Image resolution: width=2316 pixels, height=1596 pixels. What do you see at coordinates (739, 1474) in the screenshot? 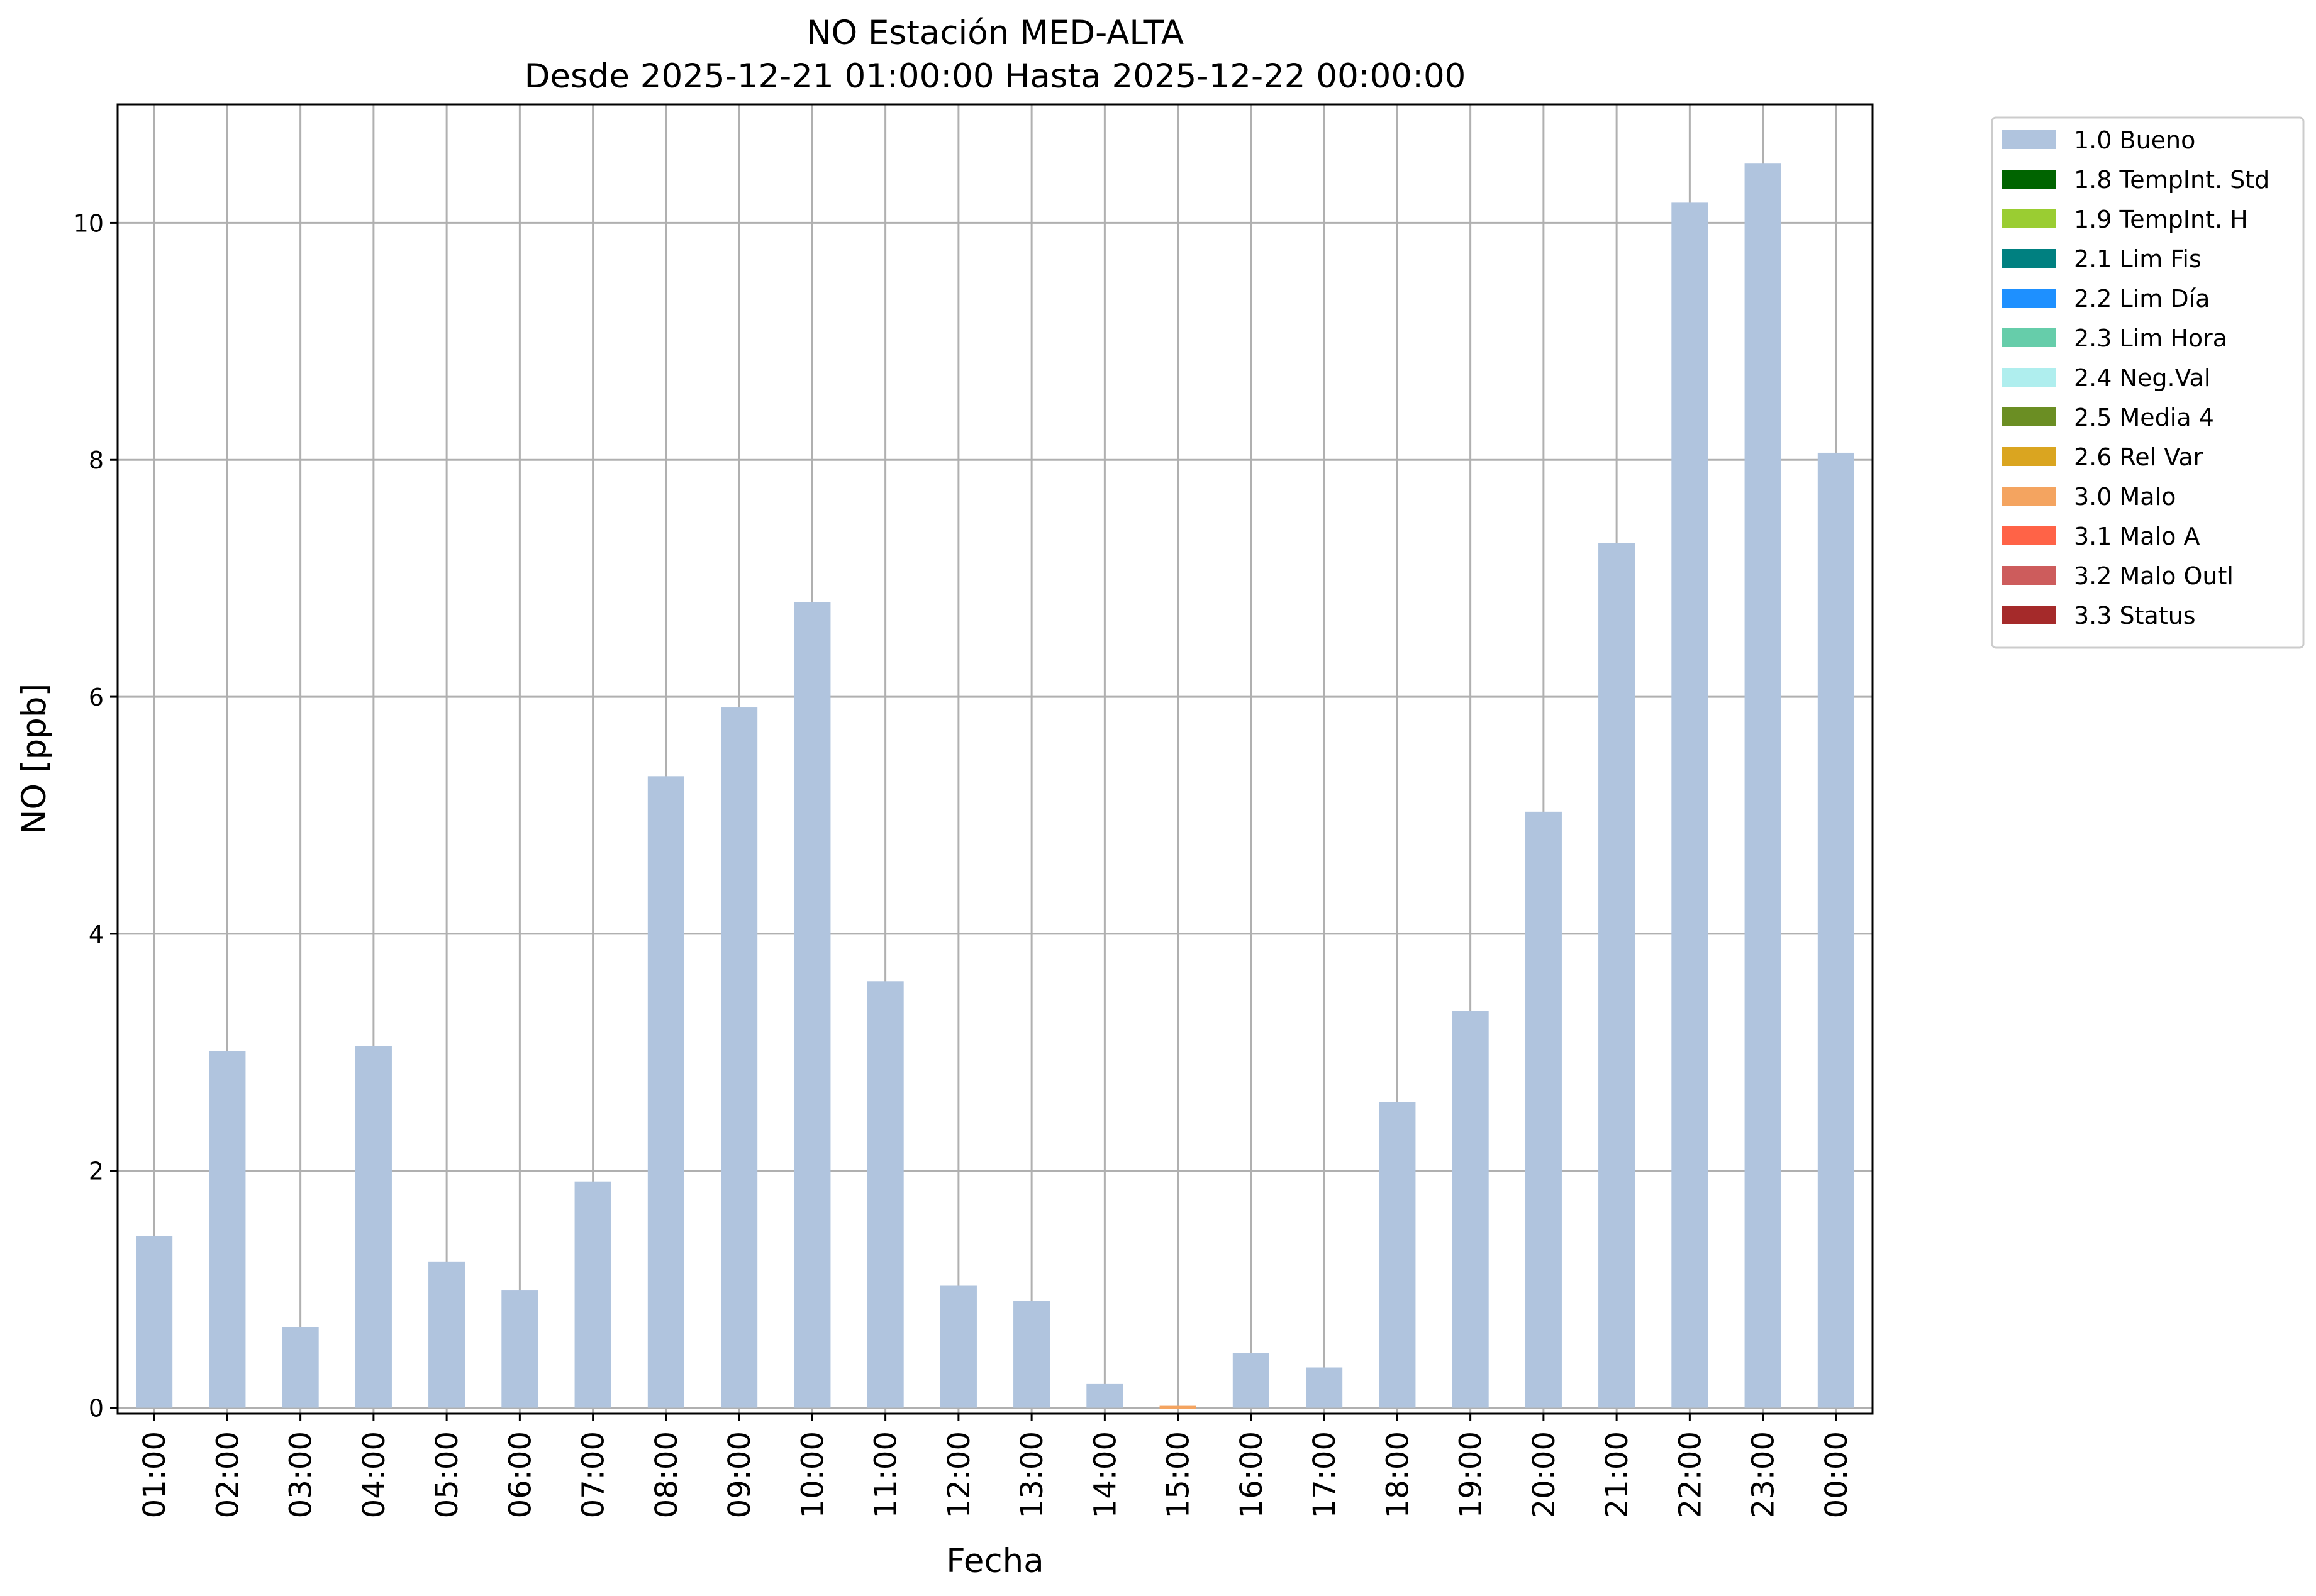
I see `x-tick-label: 09:00` at bounding box center [739, 1474].